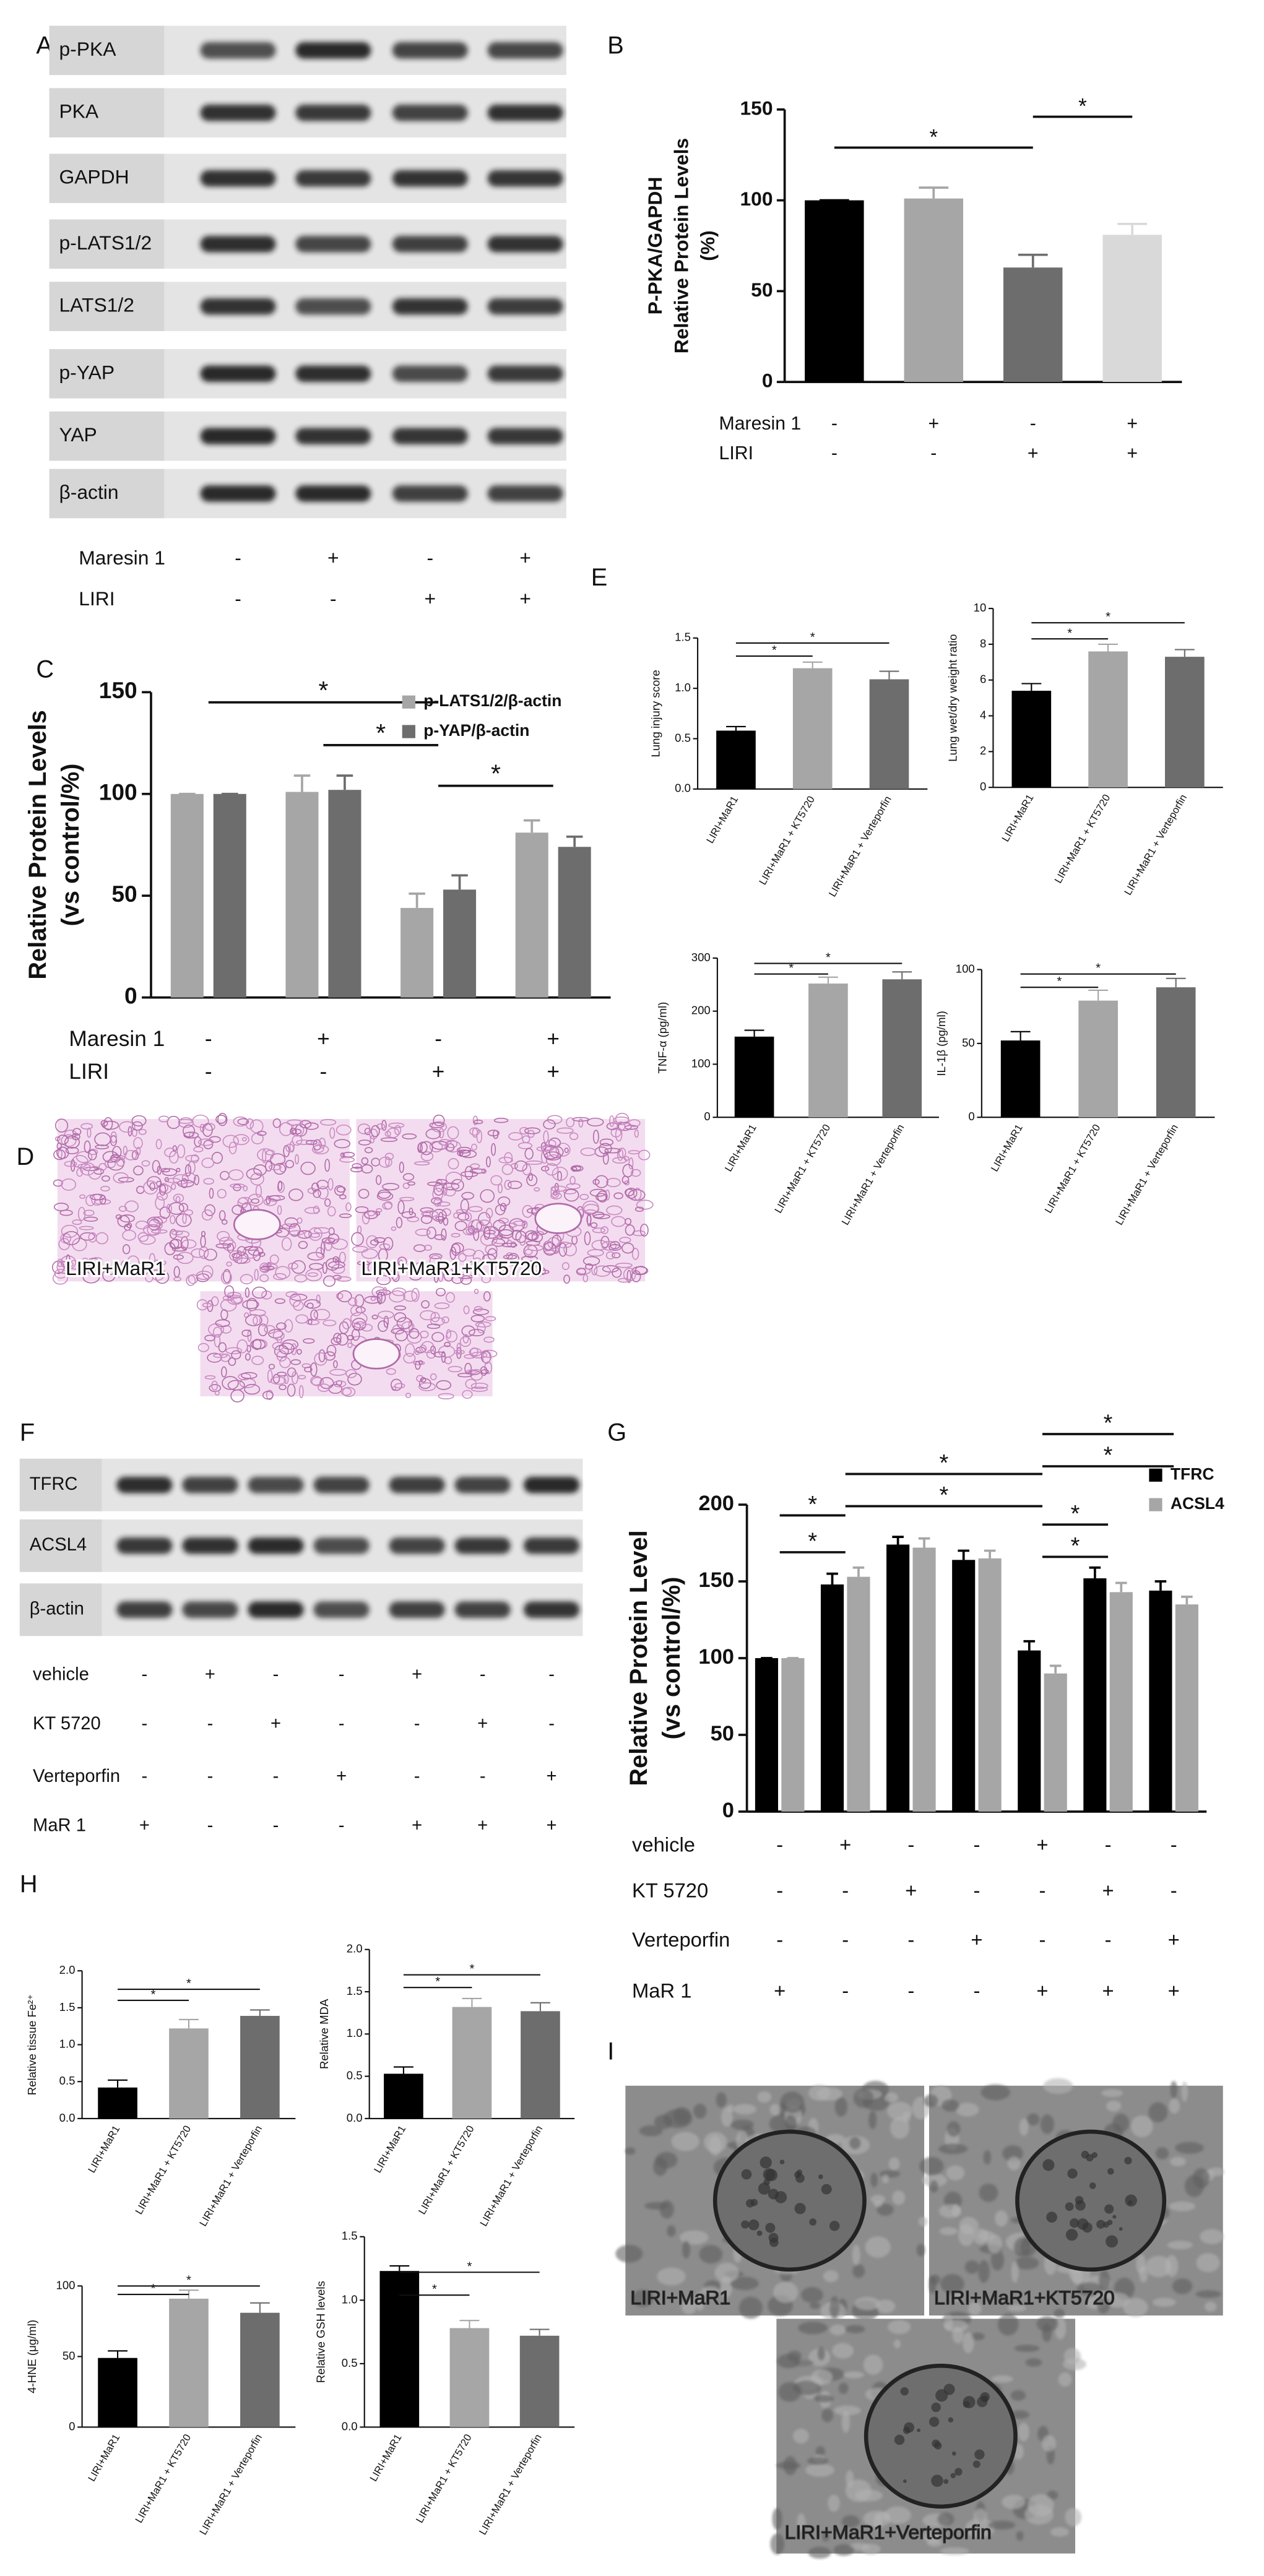 The height and width of the screenshot is (2576, 1264). Describe the element at coordinates (1155, 1475) in the screenshot. I see `legend-swatch` at that location.